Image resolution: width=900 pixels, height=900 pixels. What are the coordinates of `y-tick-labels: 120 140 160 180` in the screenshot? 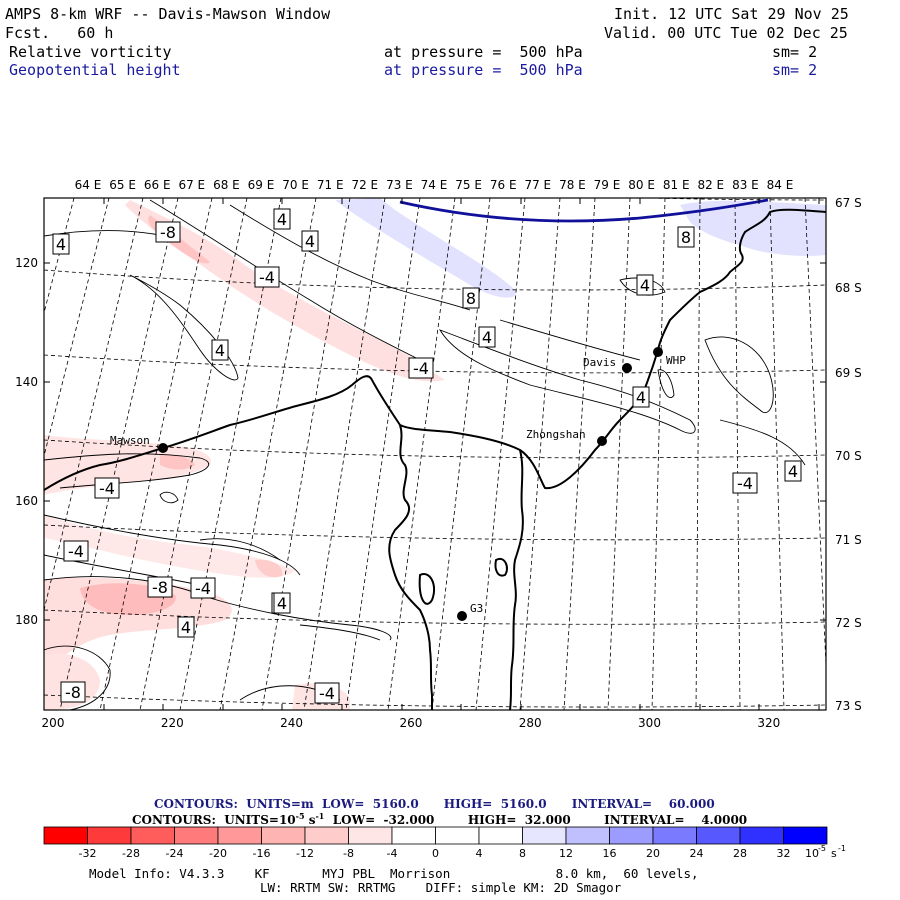 It's located at (26, 441).